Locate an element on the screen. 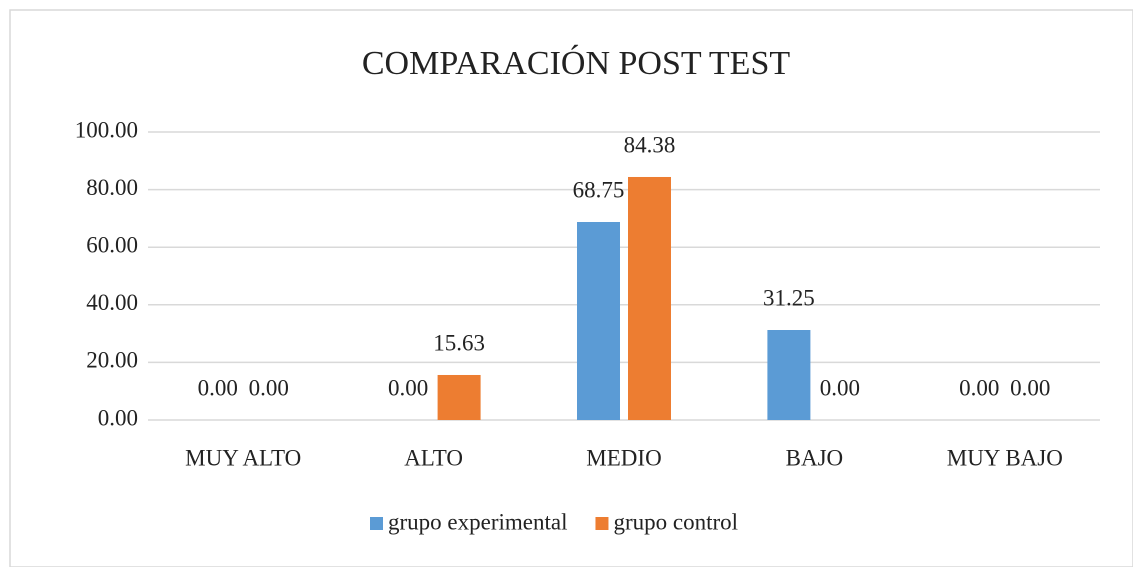 The image size is (1133, 567). x-tick-label: MUY ALTO is located at coordinates (243, 457).